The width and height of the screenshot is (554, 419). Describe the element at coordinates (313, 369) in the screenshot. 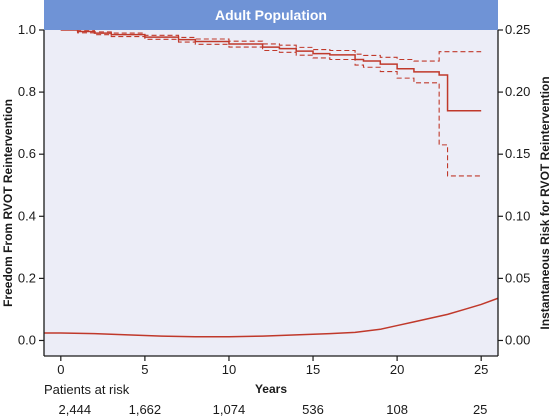

I see `x-tick-label: 15` at that location.